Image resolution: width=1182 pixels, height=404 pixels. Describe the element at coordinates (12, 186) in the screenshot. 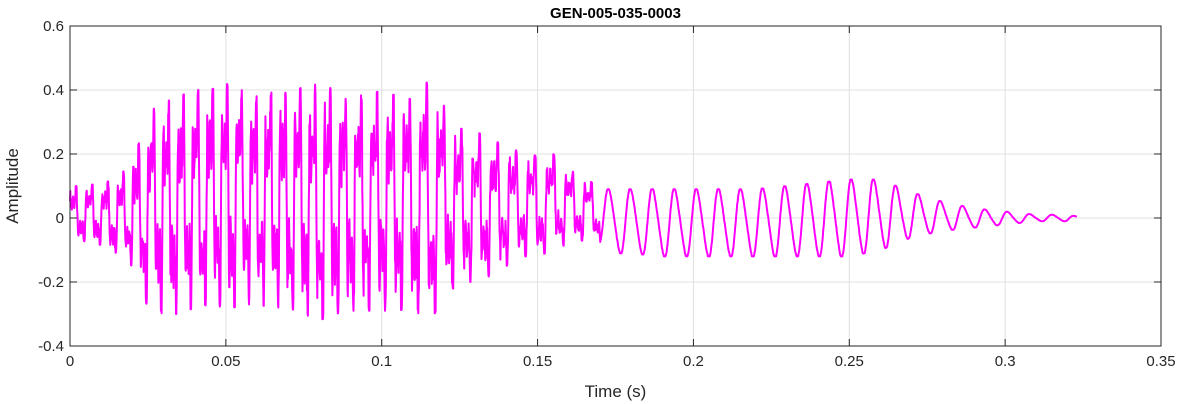

I see `y-axis-label: Amplitude` at that location.